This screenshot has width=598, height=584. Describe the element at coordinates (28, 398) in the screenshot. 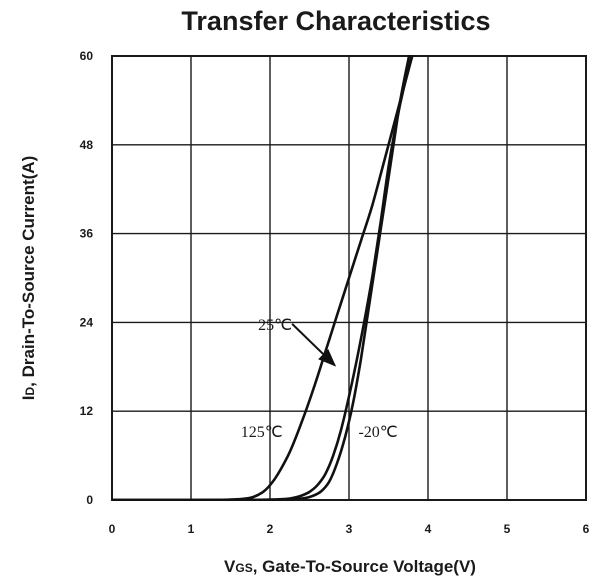

I see `y-axis-label-main: I` at that location.